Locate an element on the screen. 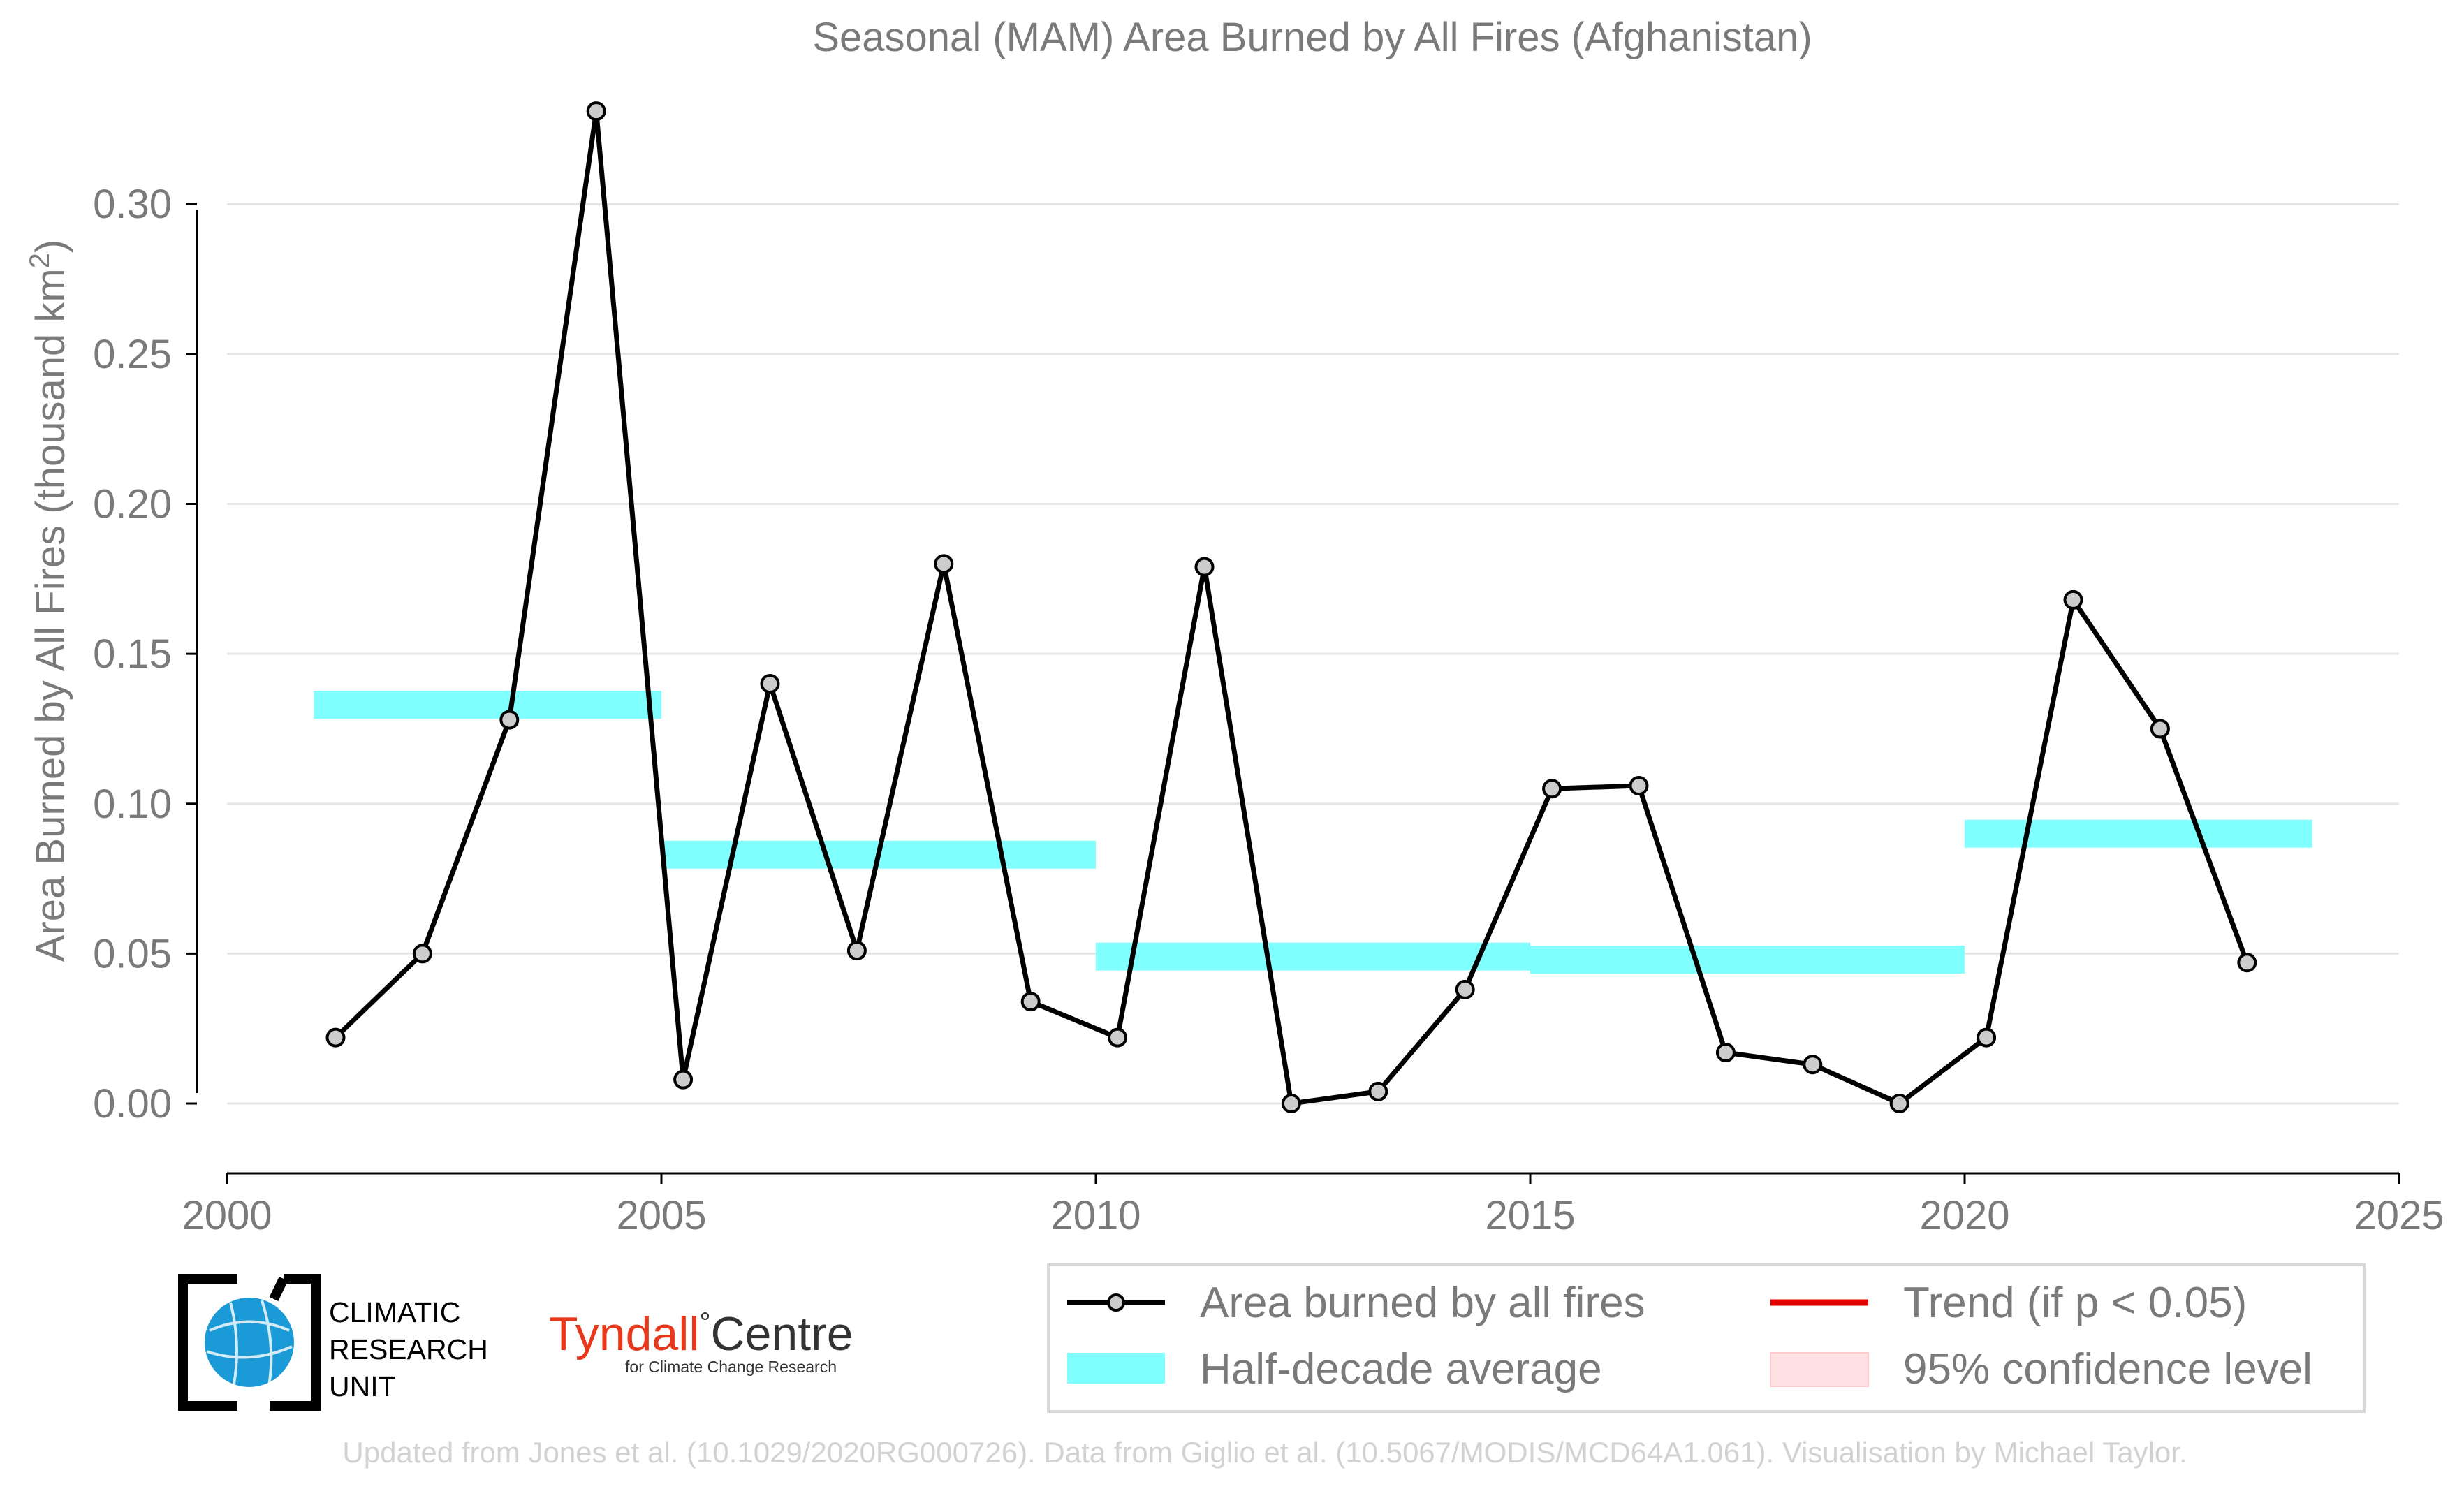  cru-globe-lines is located at coordinates (249, 1343).